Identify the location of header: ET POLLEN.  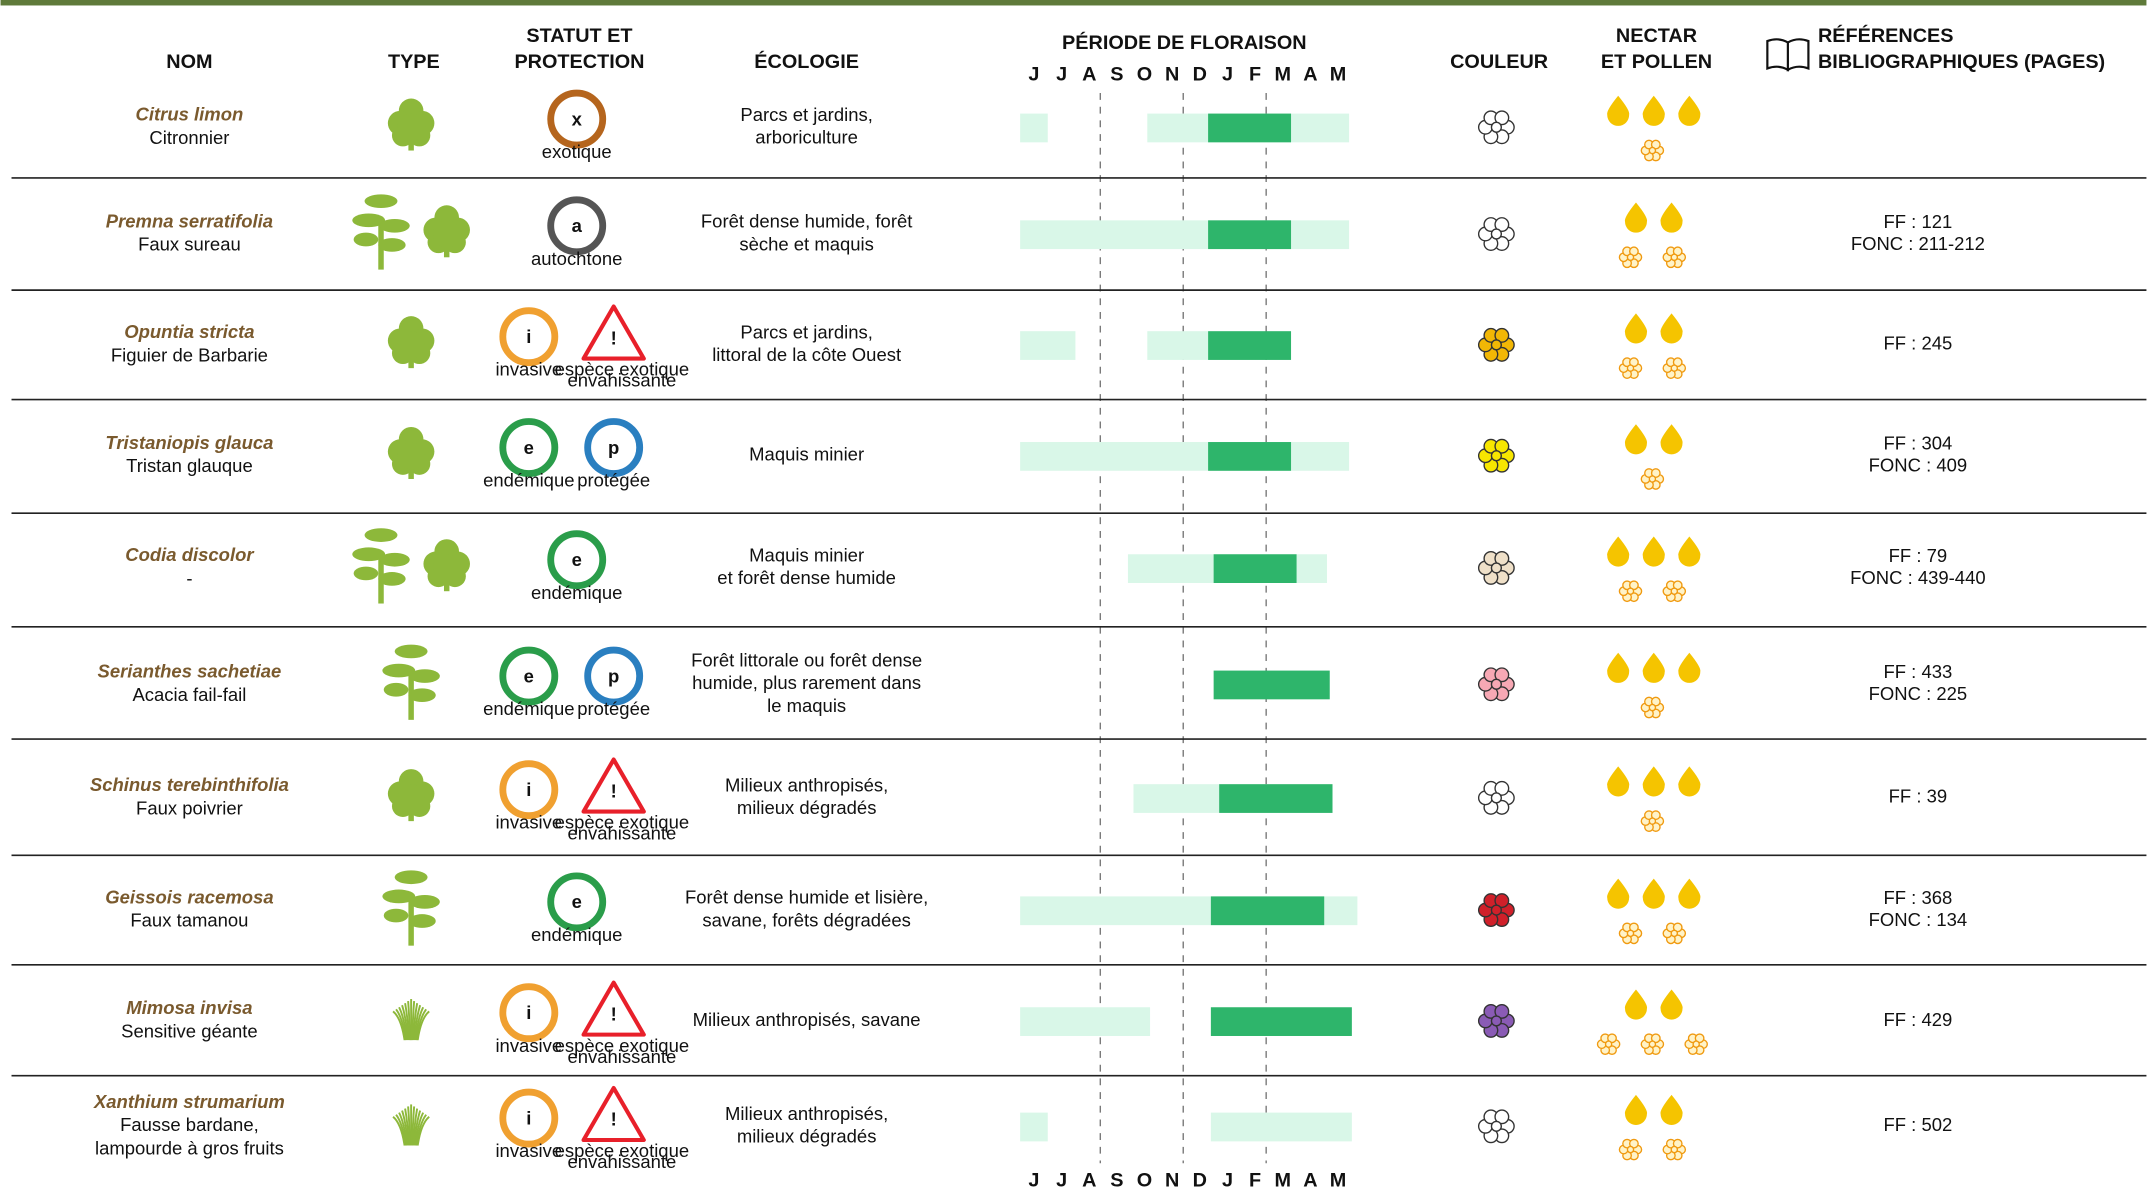
(1656, 62).